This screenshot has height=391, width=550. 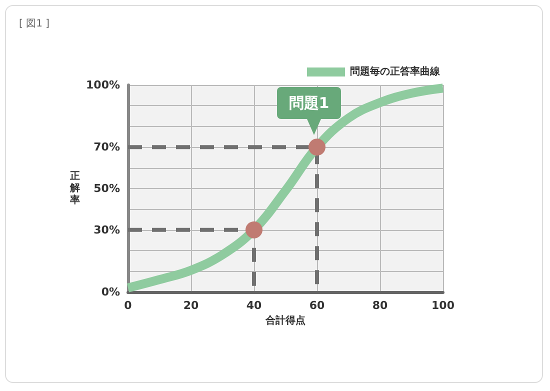 I want to click on x-tick-label: 0, so click(x=128, y=305).